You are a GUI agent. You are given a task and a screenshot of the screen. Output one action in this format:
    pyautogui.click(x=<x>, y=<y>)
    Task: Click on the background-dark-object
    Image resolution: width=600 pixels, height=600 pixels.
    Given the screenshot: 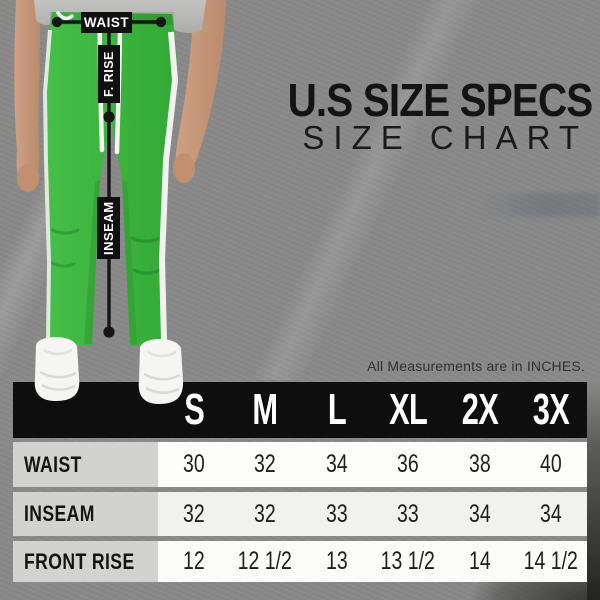 What is the action you would take?
    pyautogui.click(x=593, y=489)
    